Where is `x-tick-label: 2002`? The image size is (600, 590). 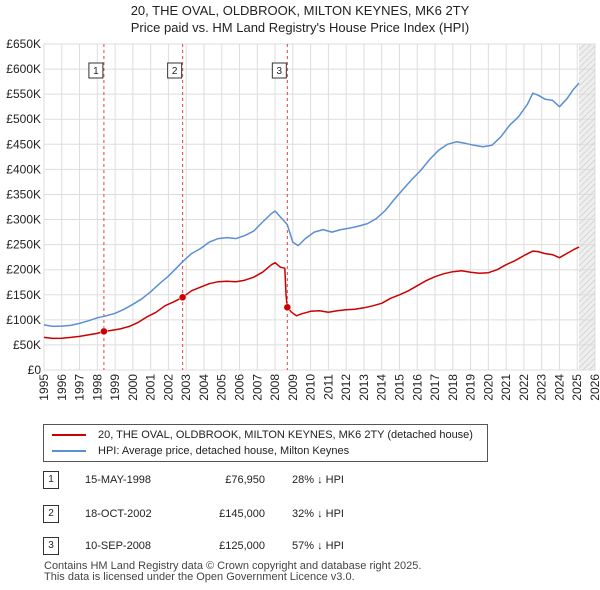
x-tick-label: 2002 is located at coordinates (168, 387).